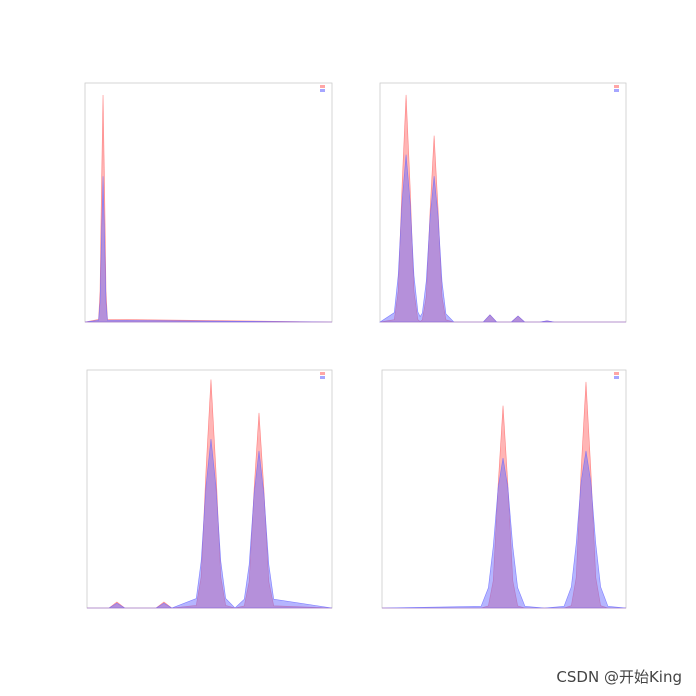 The image size is (696, 696). I want to click on watermark: CSDN @开始King, so click(619, 677).